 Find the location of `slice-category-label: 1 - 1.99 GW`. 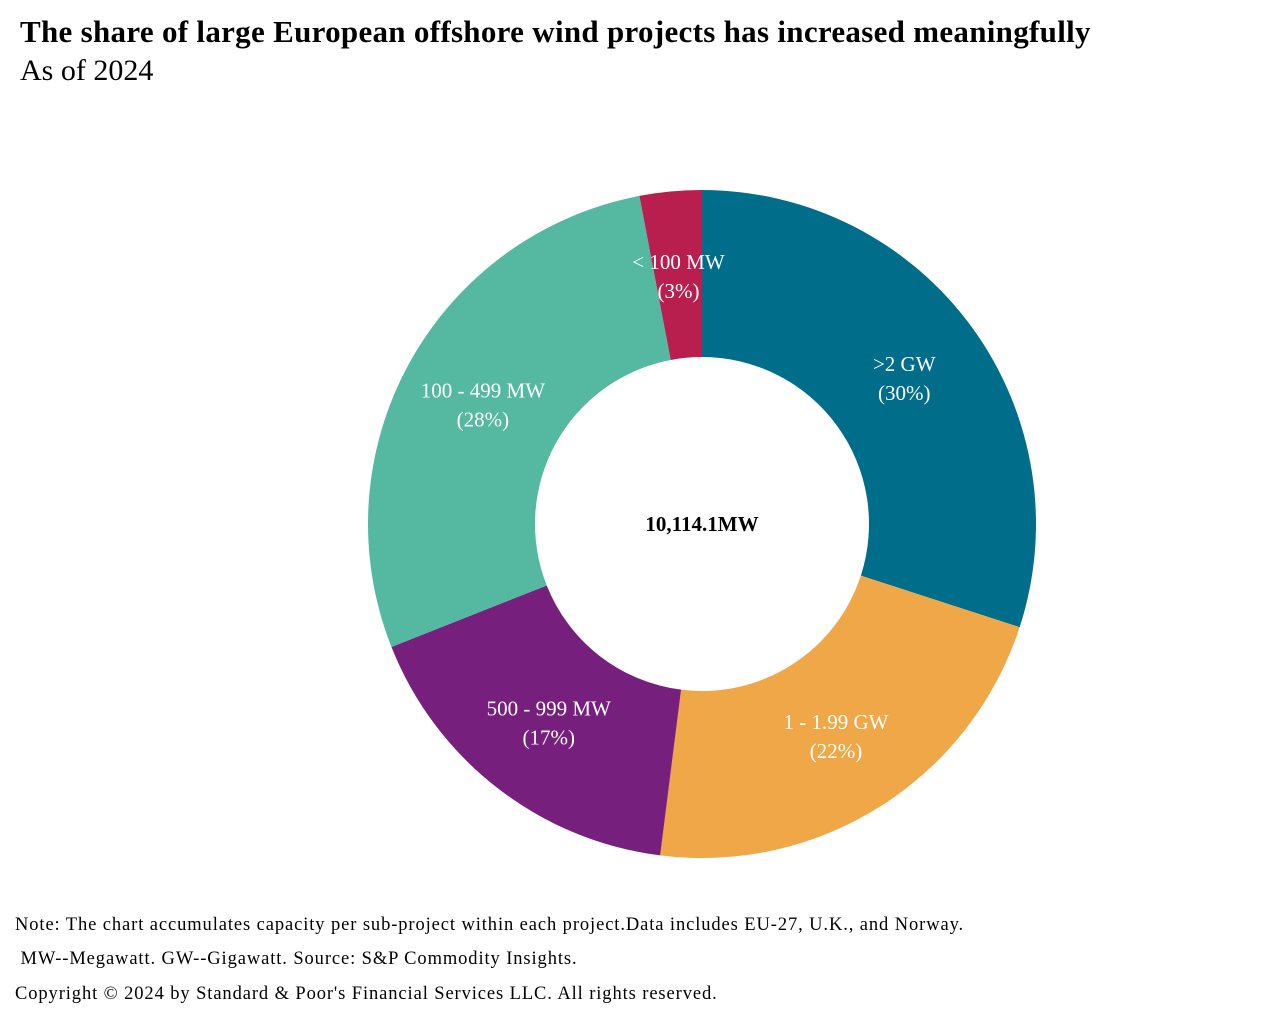

slice-category-label: 1 - 1.99 GW is located at coordinates (835, 722).